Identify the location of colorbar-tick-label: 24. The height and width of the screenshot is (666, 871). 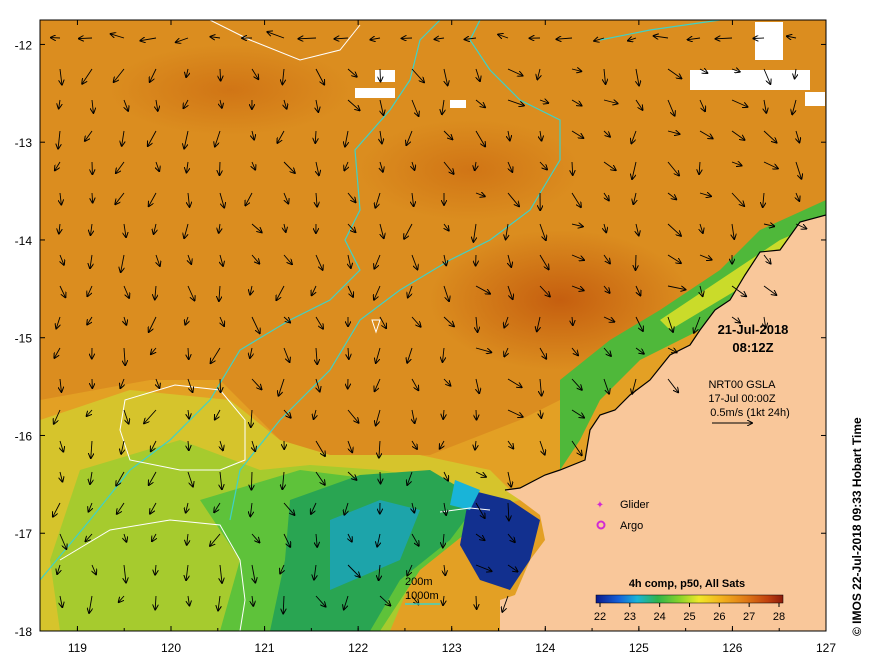
(660, 617).